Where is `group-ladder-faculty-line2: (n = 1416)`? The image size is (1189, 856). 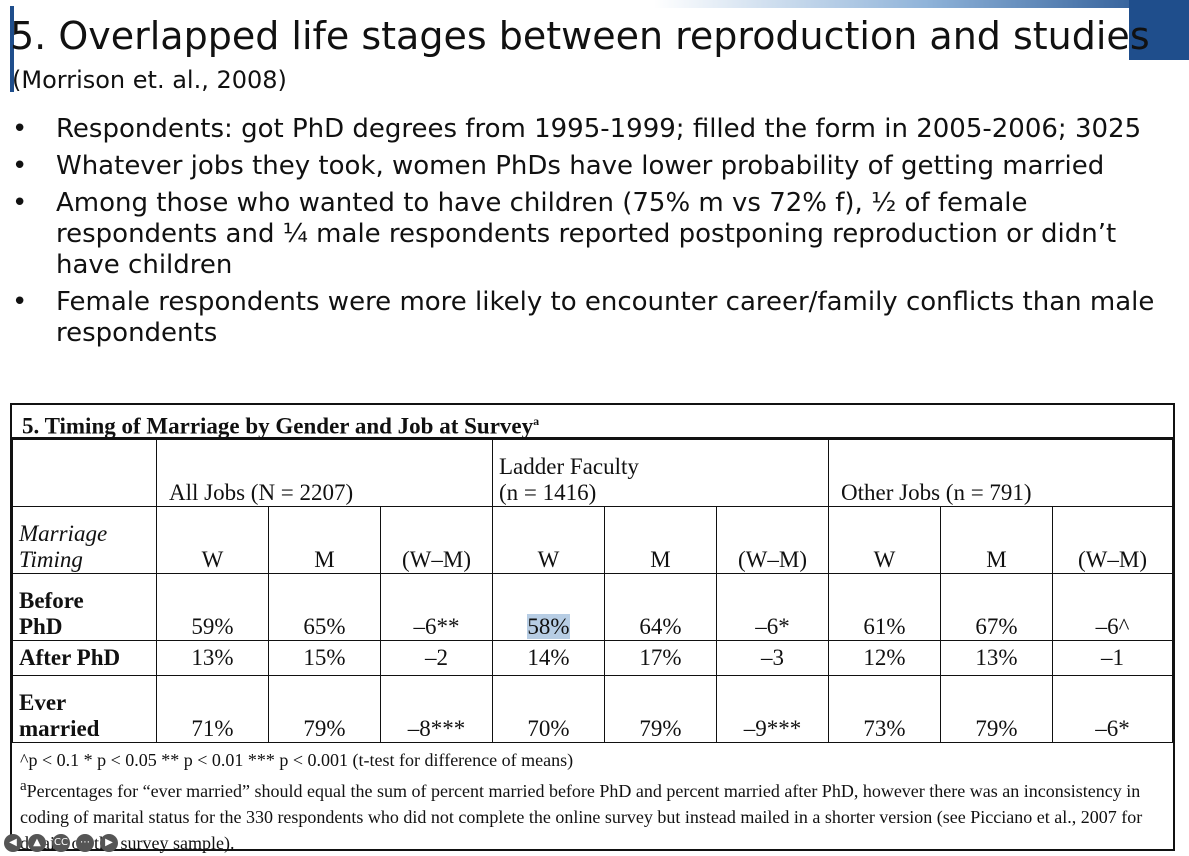 group-ladder-faculty-line2: (n = 1416) is located at coordinates (548, 492).